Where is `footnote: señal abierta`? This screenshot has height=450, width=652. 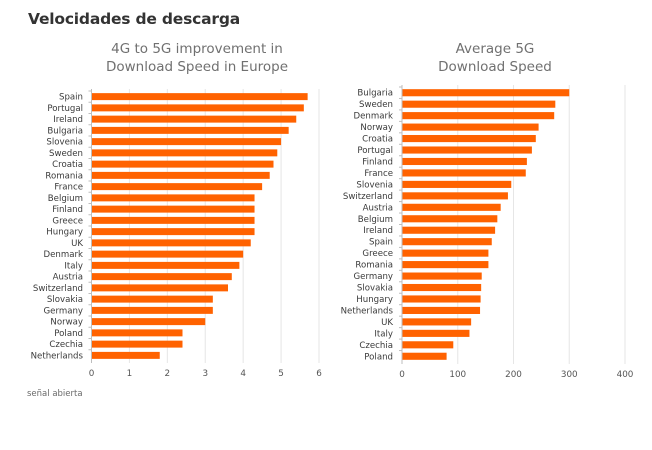 footnote: señal abierta is located at coordinates (55, 394).